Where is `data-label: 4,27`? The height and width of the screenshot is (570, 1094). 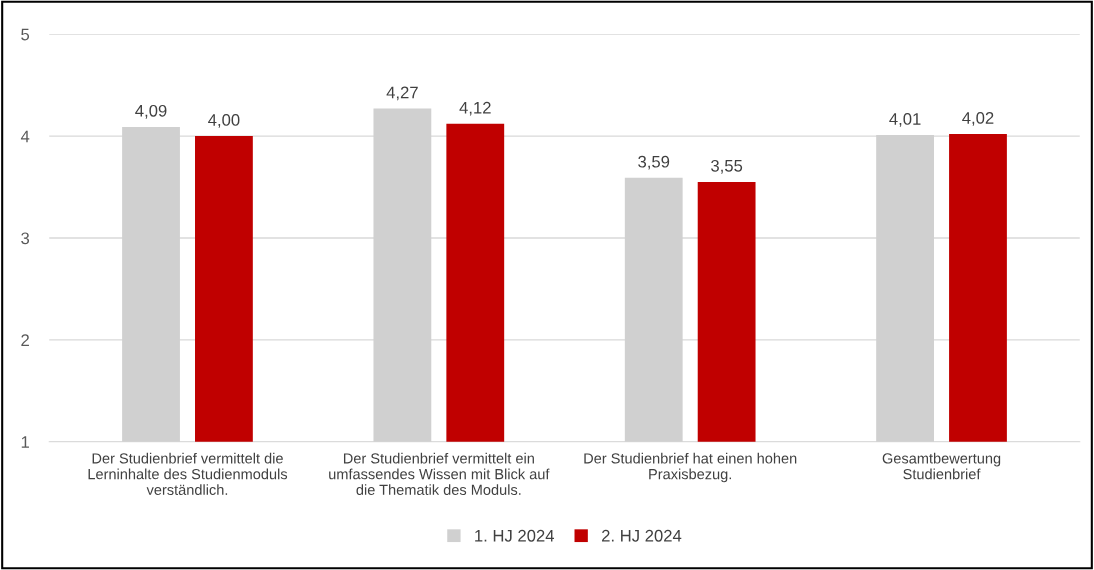 data-label: 4,27 is located at coordinates (402, 93).